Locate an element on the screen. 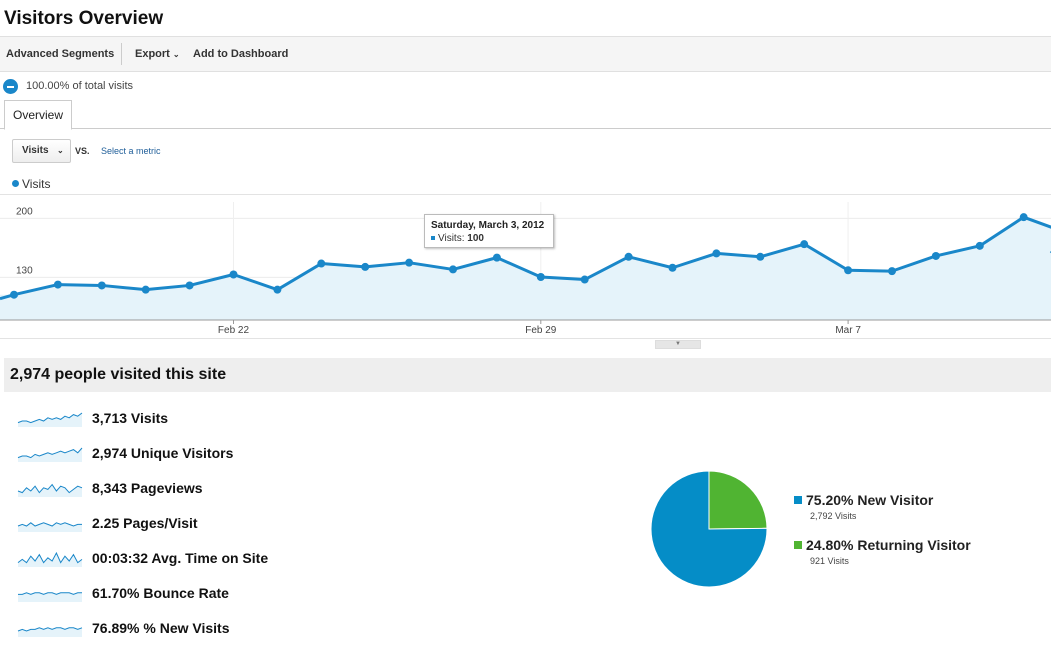 The width and height of the screenshot is (1051, 657). stat-label: Pages/Visit is located at coordinates (158, 523).